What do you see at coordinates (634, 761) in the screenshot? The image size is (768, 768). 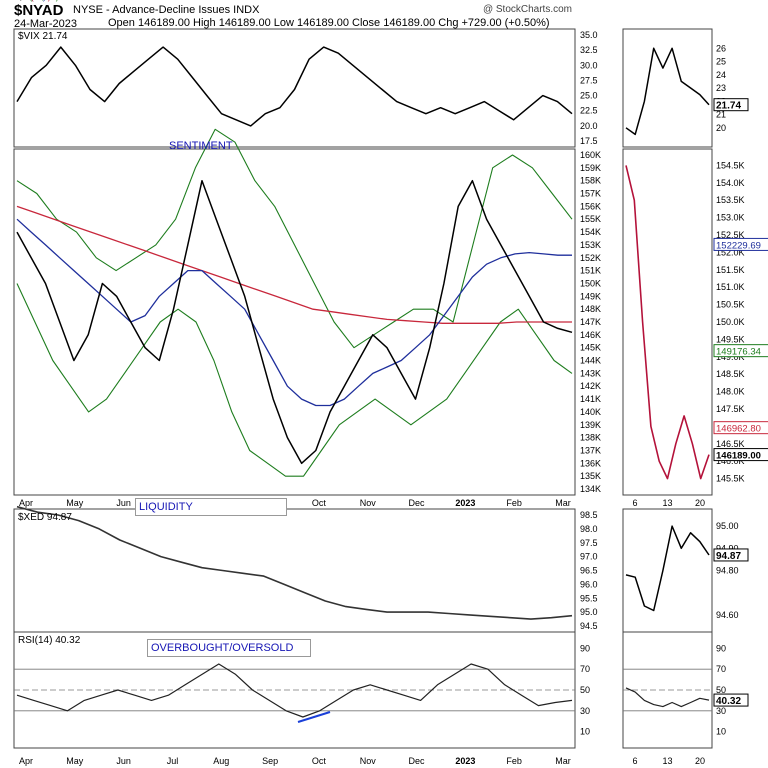 I see `rsi-daily-xaxis-tick-0: 6` at bounding box center [634, 761].